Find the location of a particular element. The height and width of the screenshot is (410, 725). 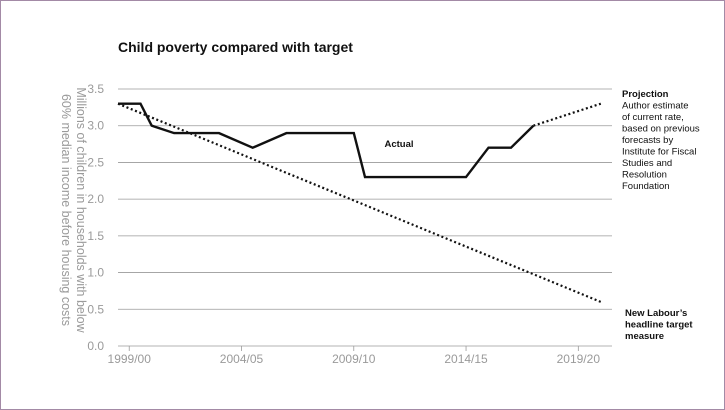

actual-label: Actual is located at coordinates (398, 144).